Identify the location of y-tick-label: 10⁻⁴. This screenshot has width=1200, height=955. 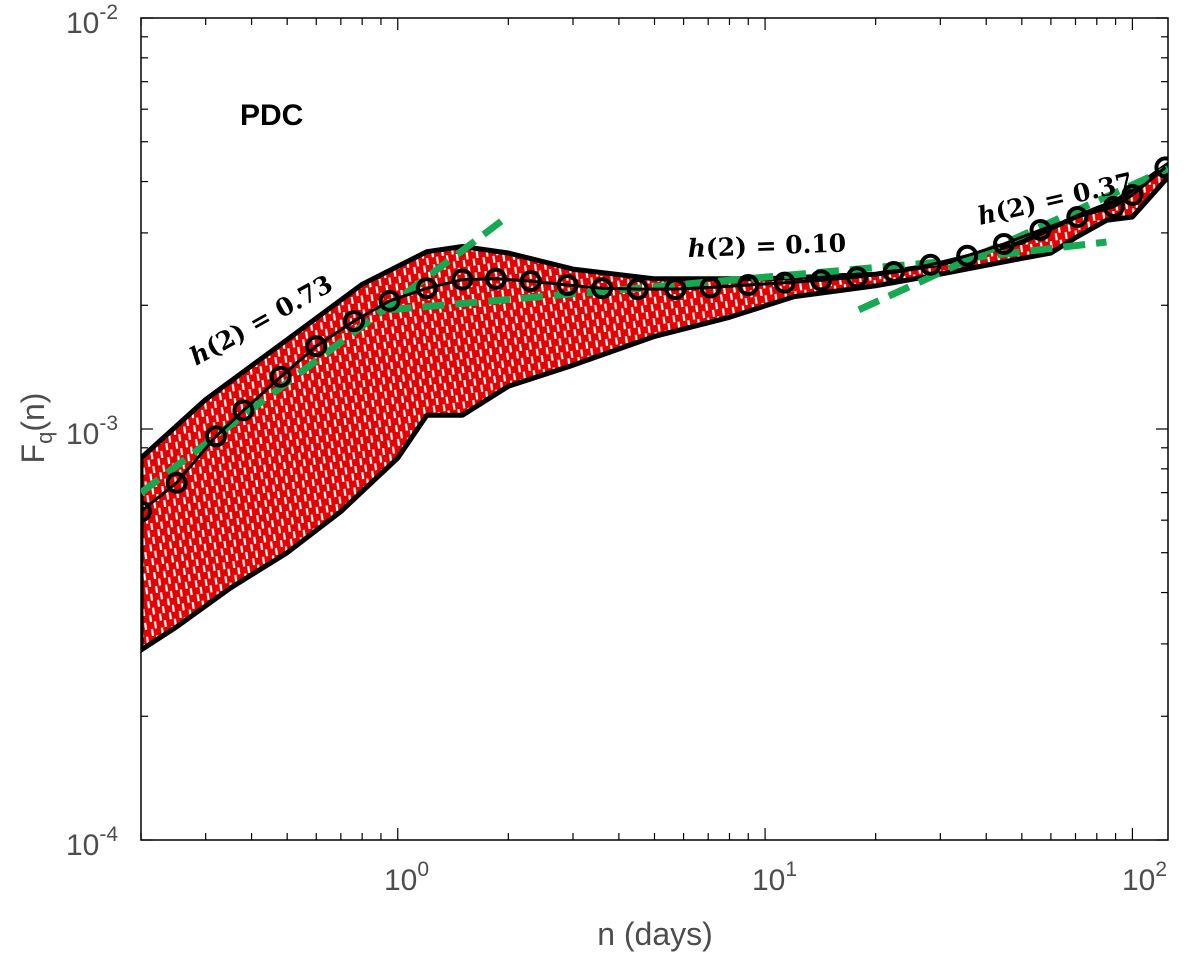
(92, 842).